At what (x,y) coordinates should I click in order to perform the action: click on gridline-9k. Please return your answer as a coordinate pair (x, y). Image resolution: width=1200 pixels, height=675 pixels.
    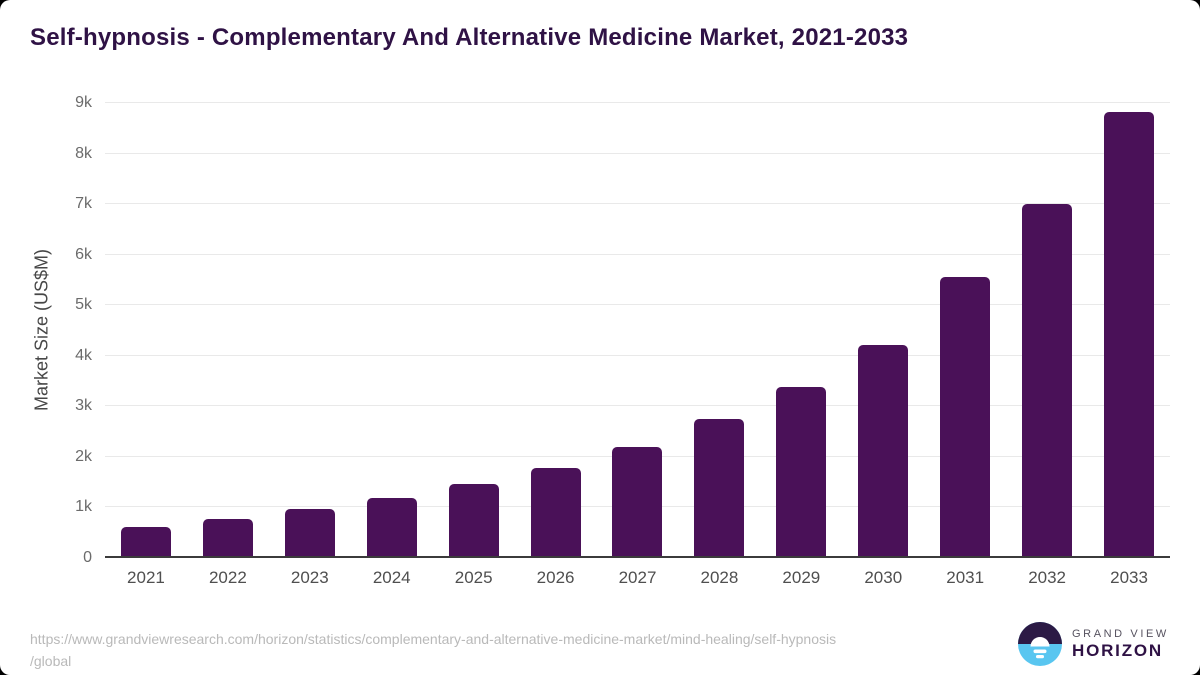
    Looking at the image, I should click on (637, 102).